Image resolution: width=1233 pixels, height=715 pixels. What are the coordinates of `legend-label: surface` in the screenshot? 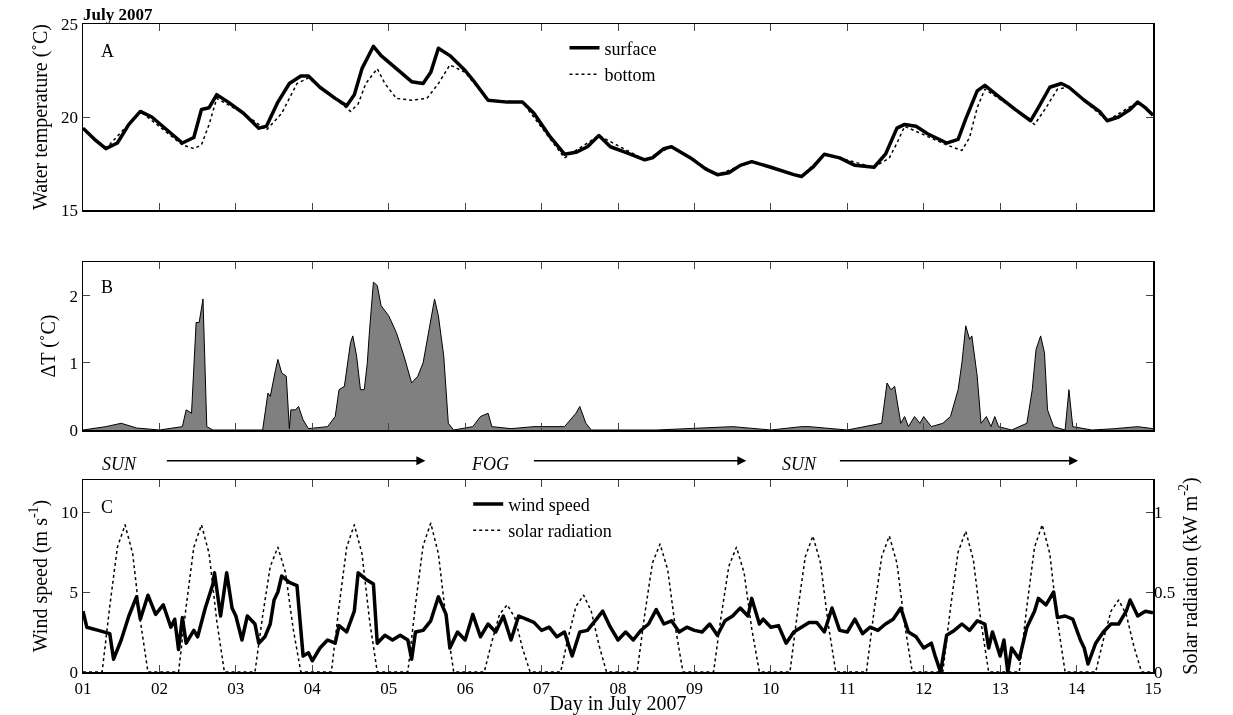 It's located at (630, 48).